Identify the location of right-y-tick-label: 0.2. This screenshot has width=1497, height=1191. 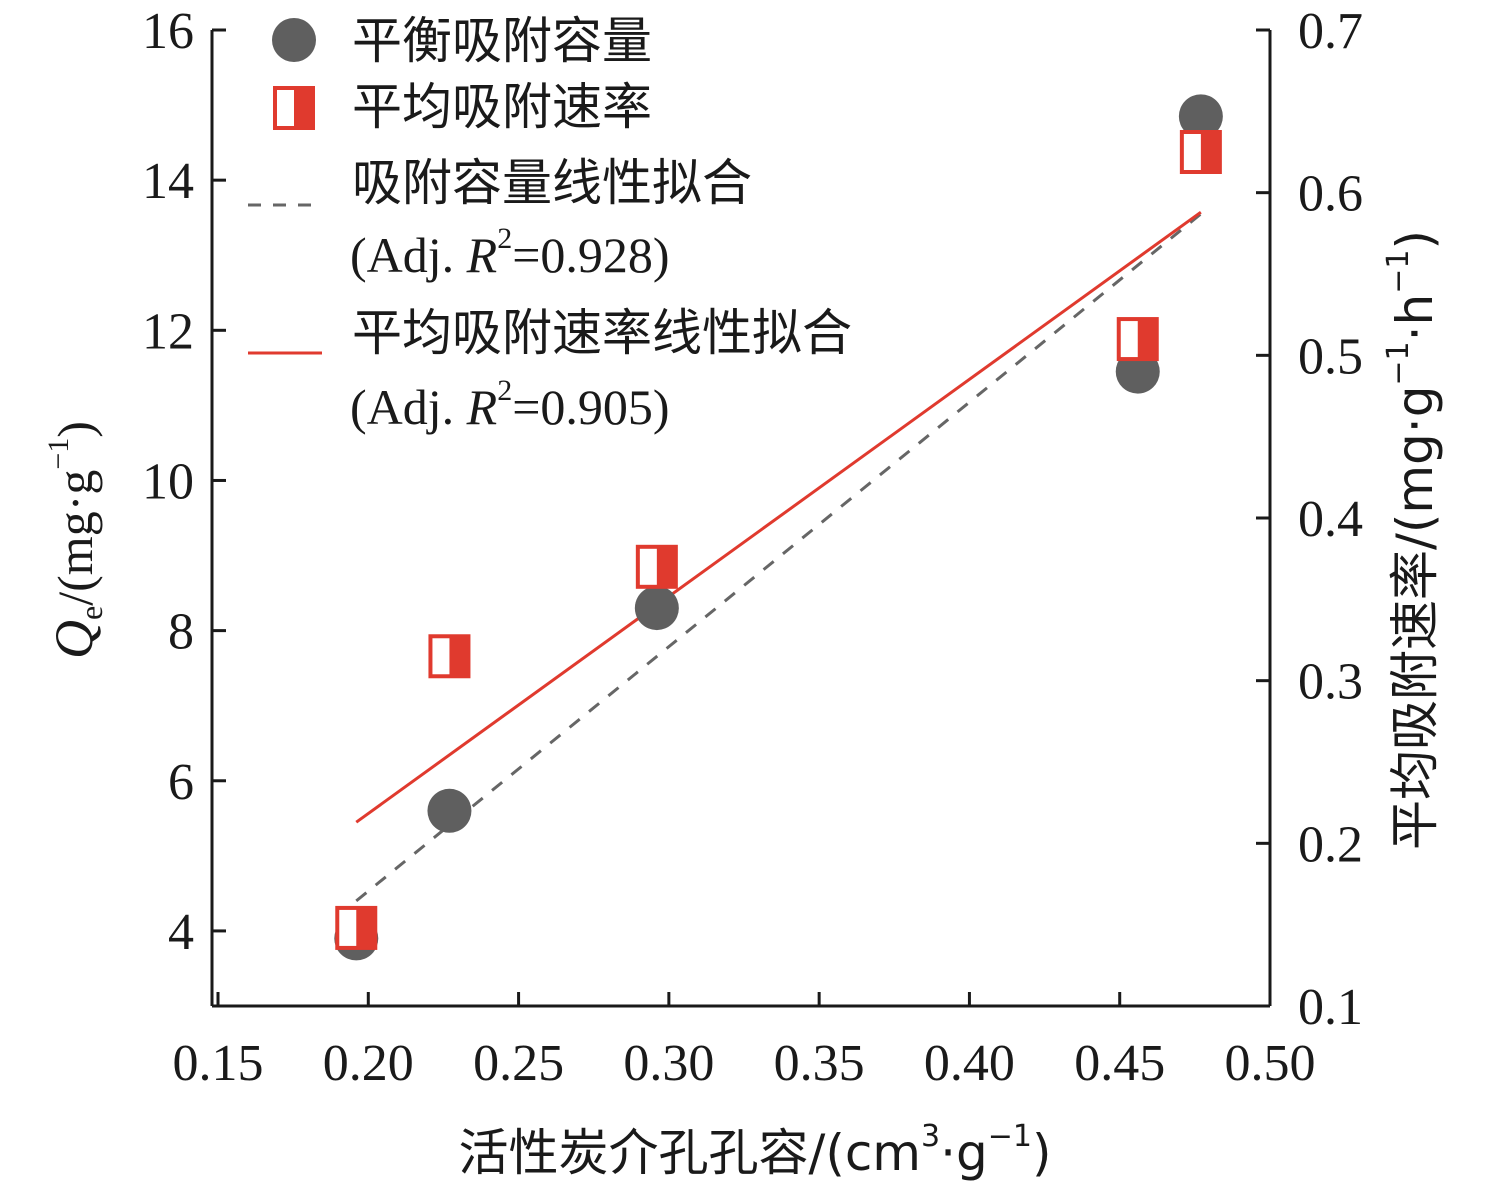
(1330, 844).